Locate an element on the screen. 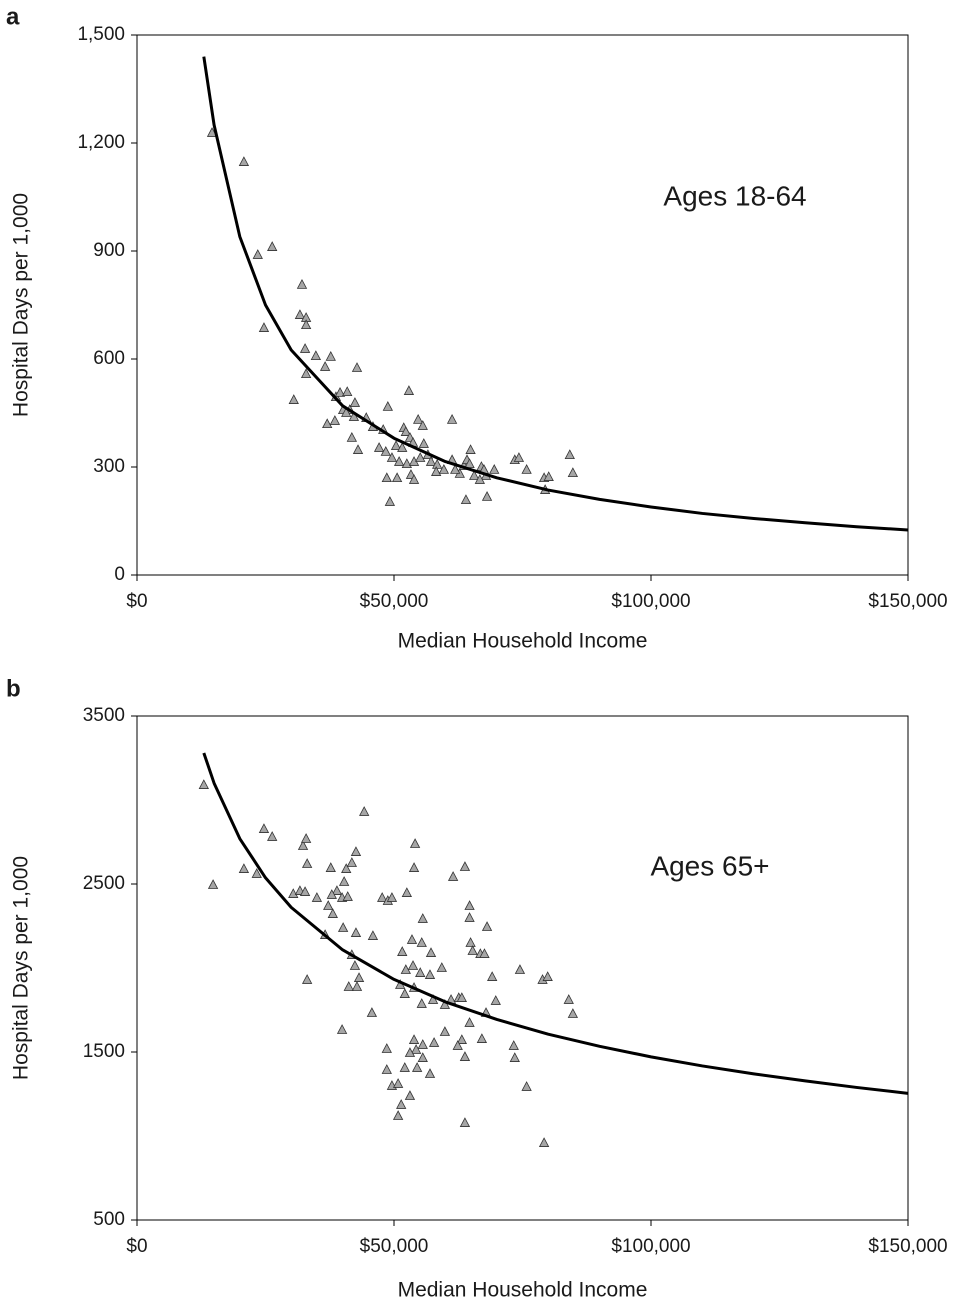 The width and height of the screenshot is (963, 1305). y-tick-label: 1,500 is located at coordinates (101, 34).